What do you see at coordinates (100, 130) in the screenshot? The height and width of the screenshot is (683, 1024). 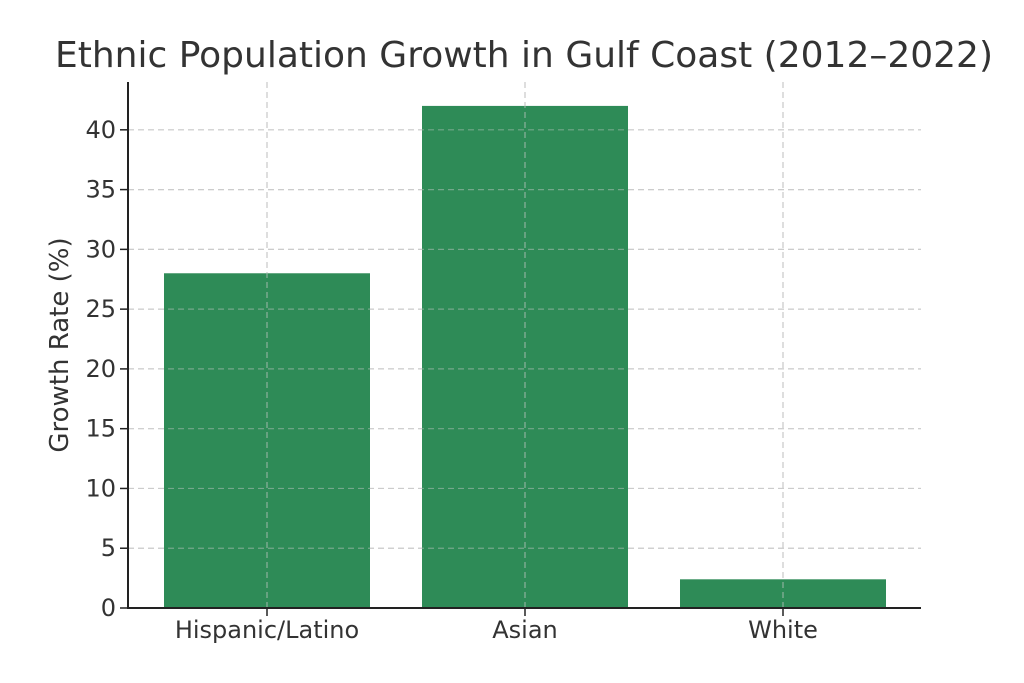 I see `y-tick-label: 40` at bounding box center [100, 130].